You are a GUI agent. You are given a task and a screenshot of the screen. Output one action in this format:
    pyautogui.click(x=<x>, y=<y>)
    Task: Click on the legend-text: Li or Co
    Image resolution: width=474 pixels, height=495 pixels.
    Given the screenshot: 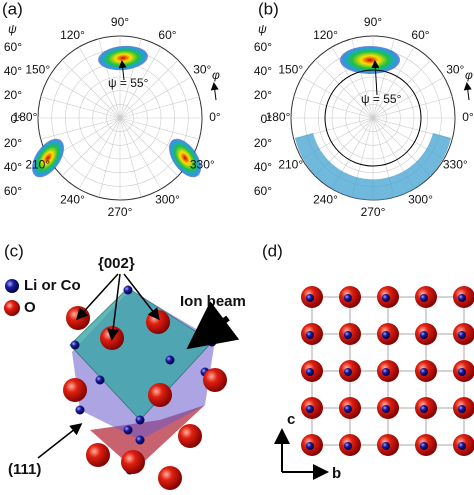 What is the action you would take?
    pyautogui.click(x=52, y=285)
    